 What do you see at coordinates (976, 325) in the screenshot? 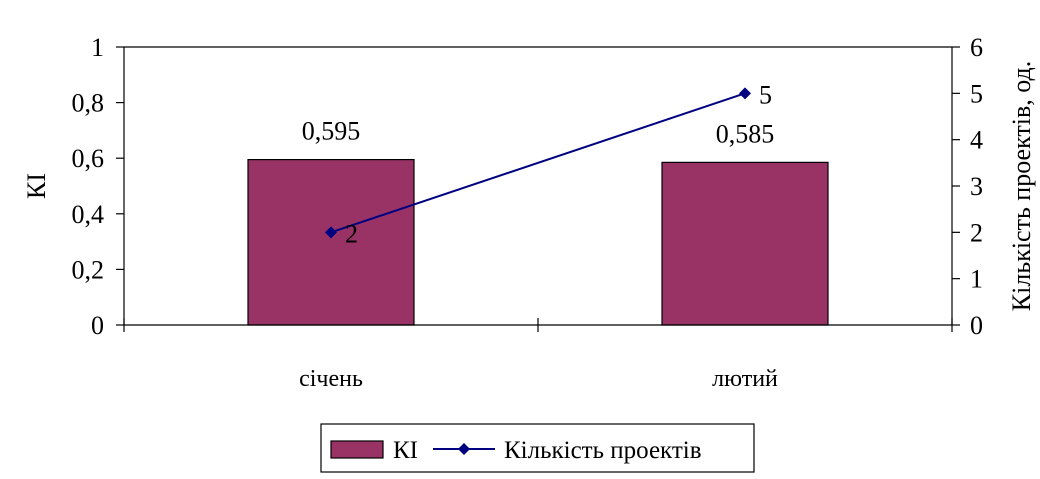
I see `y-right-tick-label-0: 0` at bounding box center [976, 325].